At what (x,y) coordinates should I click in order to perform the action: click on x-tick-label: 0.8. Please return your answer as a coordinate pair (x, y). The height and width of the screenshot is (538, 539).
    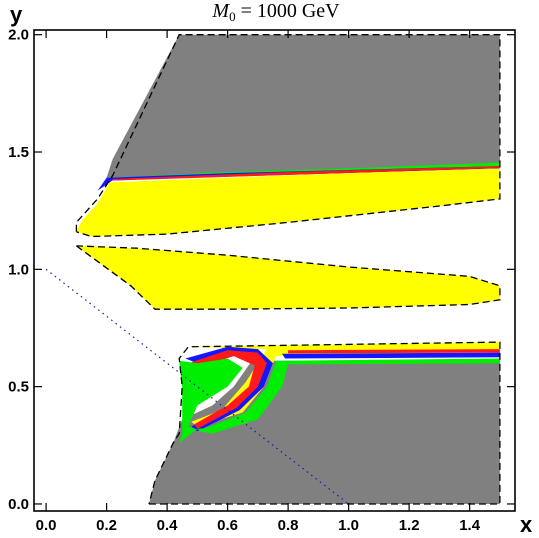
    Looking at the image, I should click on (288, 525).